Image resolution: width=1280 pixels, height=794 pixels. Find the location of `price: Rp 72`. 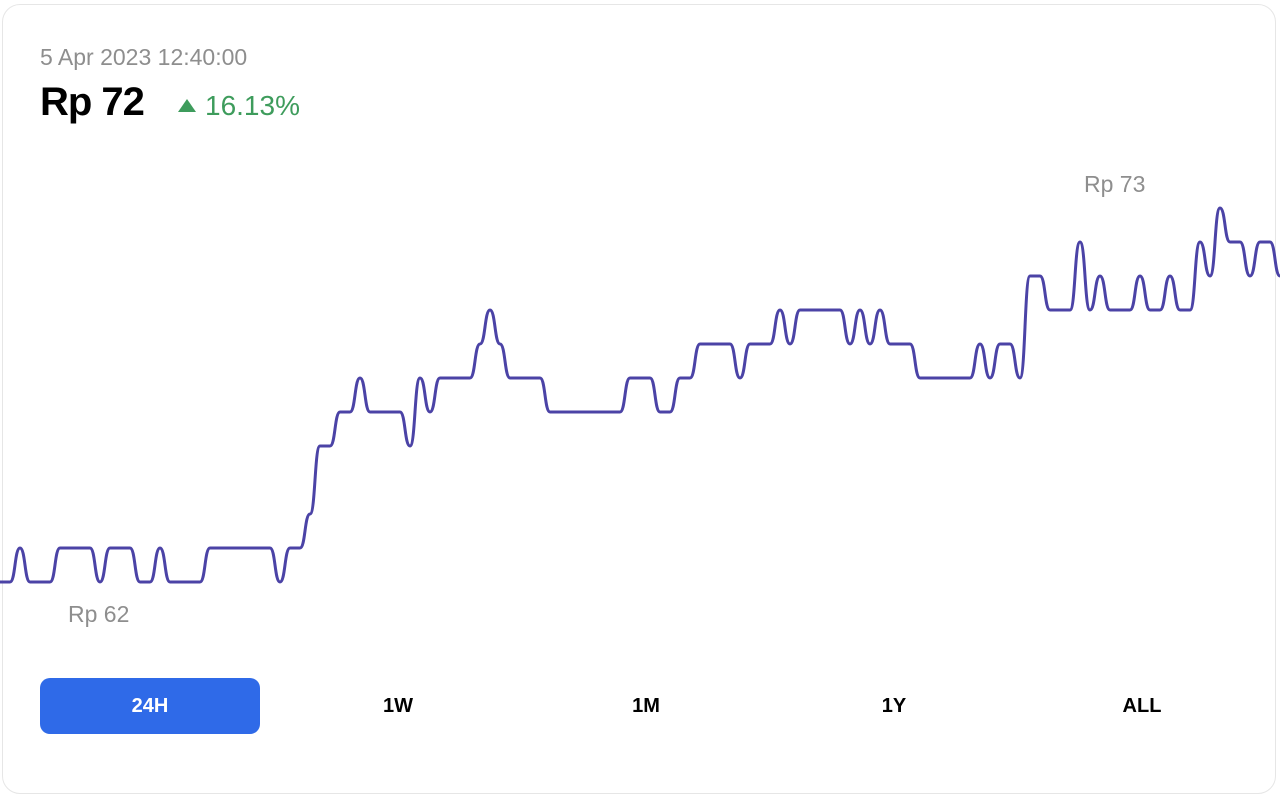

price: Rp 72 is located at coordinates (92, 102).